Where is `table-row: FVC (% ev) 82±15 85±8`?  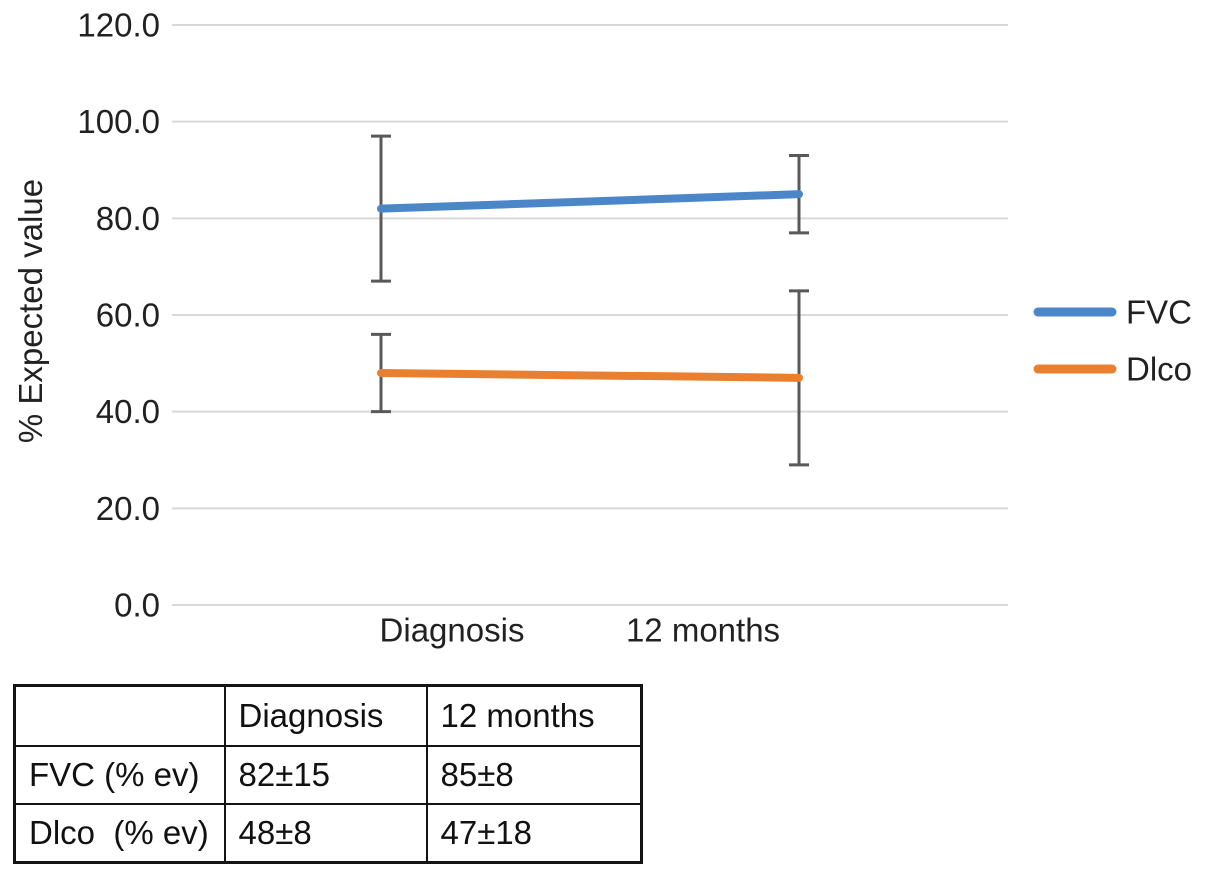
table-row: FVC (% ev) 82±15 85±8 is located at coordinates (328, 775).